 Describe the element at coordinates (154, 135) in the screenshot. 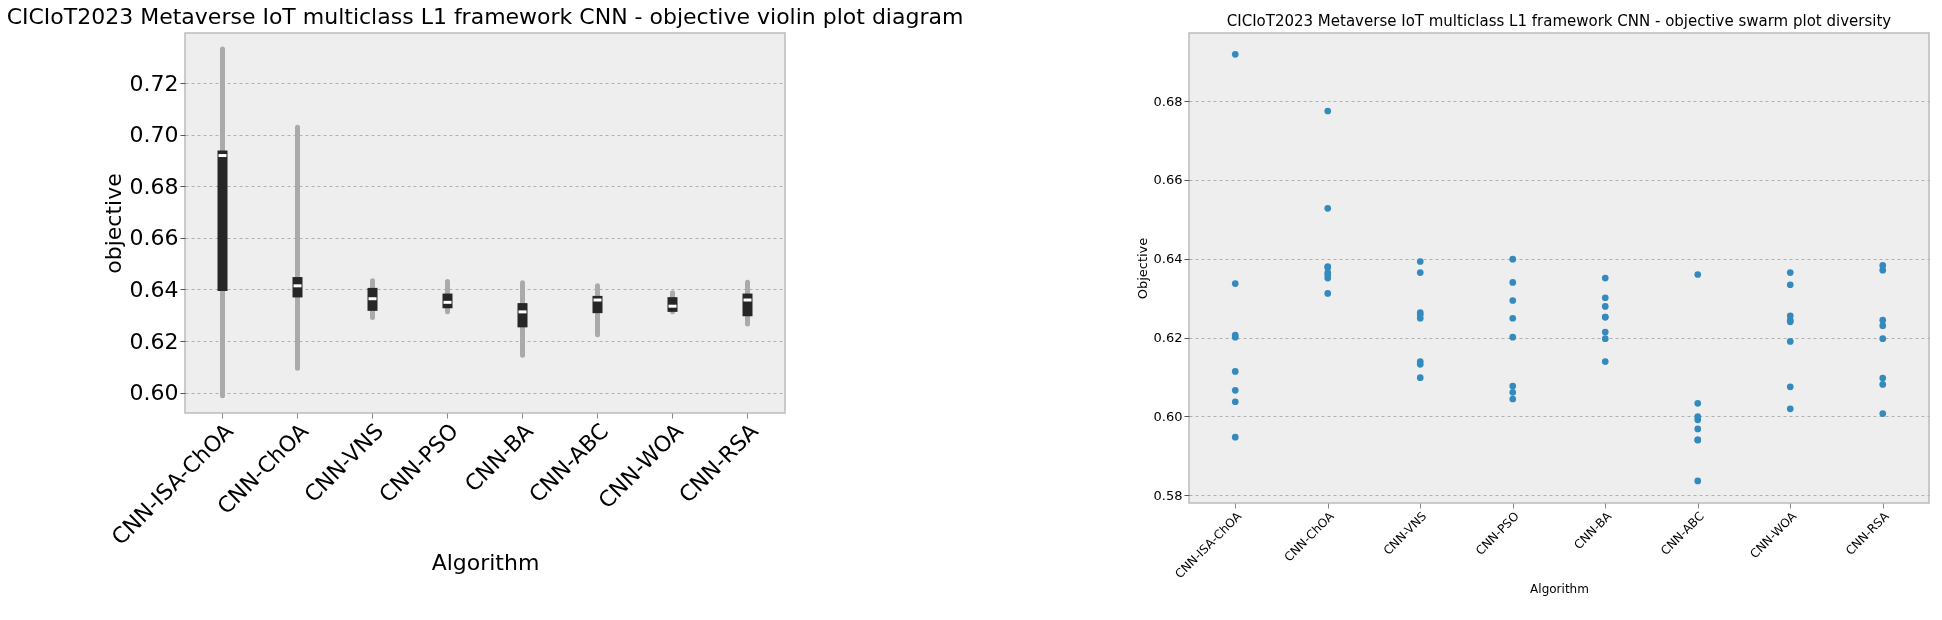

I see `y-tick-label: 0.70` at that location.